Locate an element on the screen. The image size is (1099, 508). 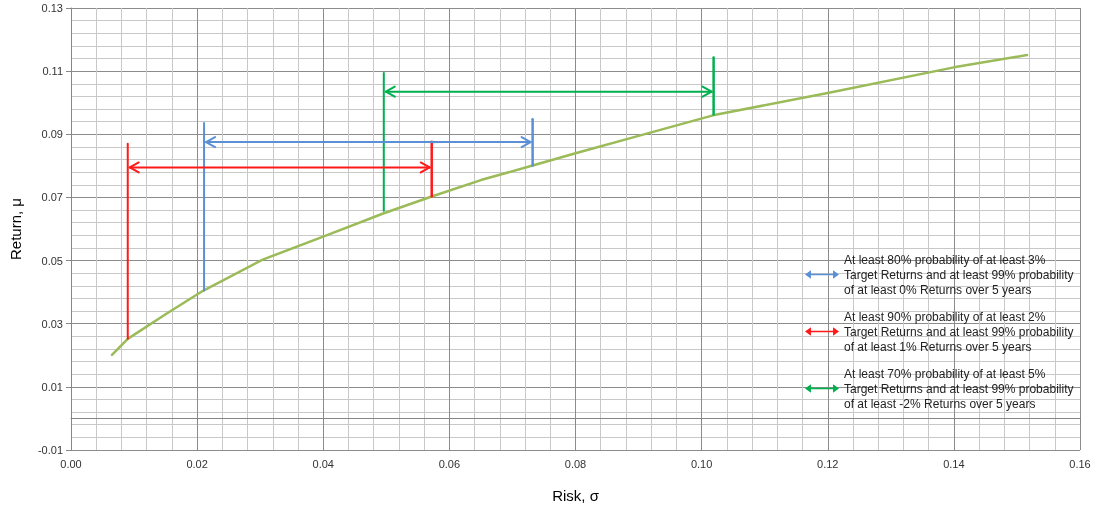
y-tick-label: -0.01 is located at coordinates (50, 450).